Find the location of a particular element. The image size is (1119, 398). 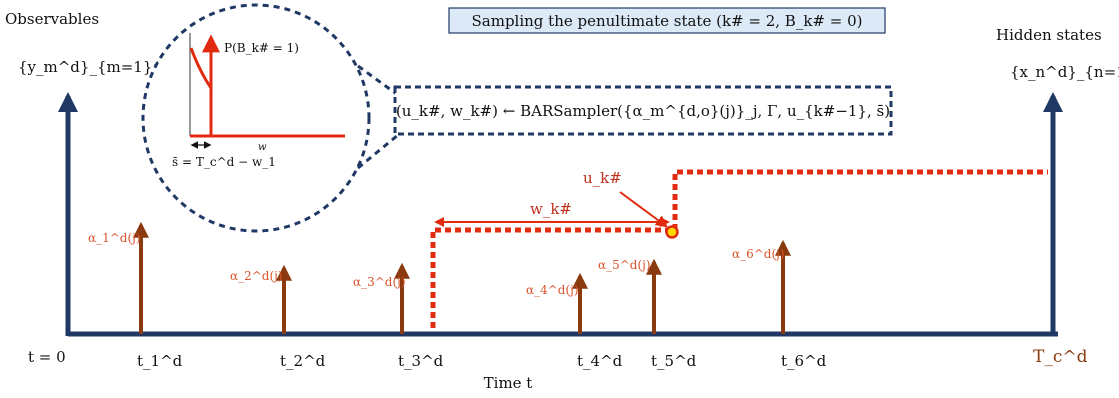

observables-set: {y_m^d}_{m=1}^6 is located at coordinates (96, 67).